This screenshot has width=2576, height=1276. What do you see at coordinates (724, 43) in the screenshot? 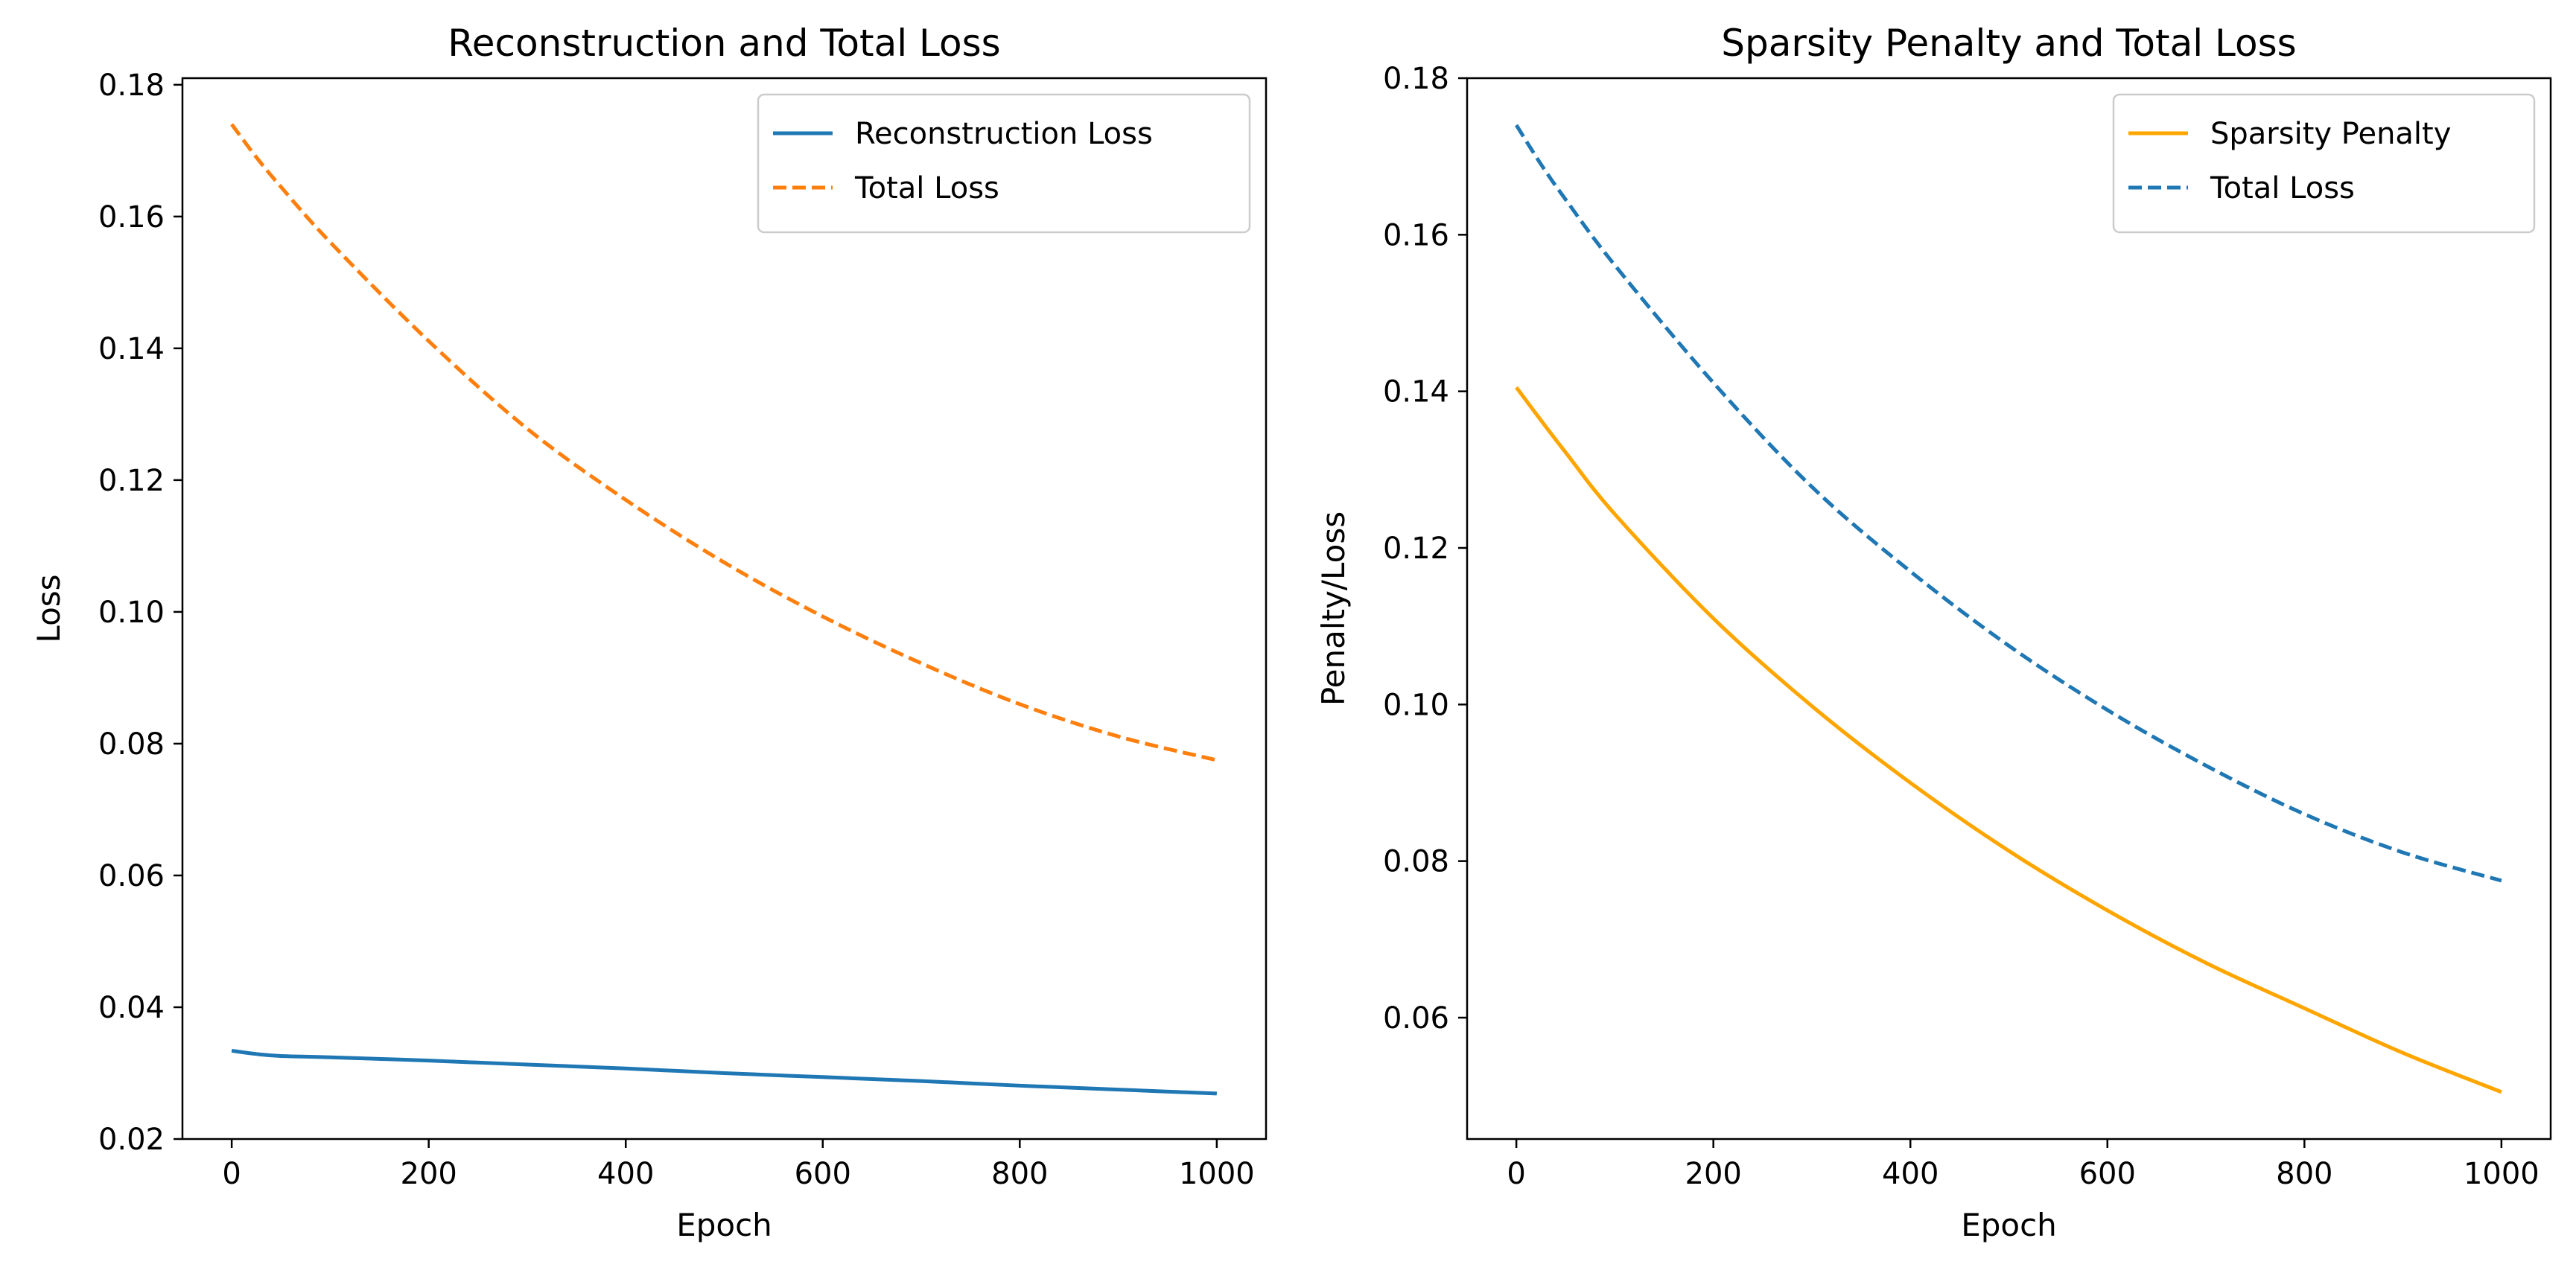
I see `chart-title: Reconstruction and Total Loss` at bounding box center [724, 43].